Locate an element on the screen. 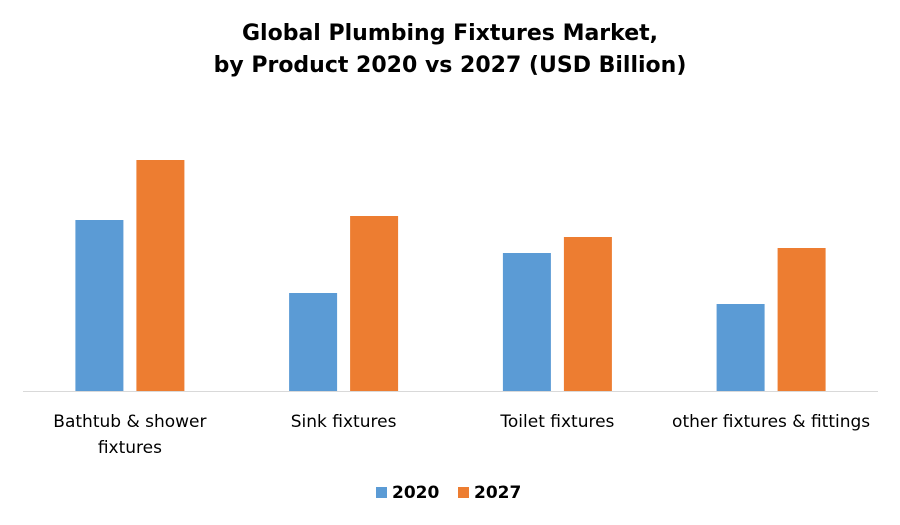 The height and width of the screenshot is (525, 900). category-label-0: Bathtub & shower fixtures is located at coordinates (129, 435).